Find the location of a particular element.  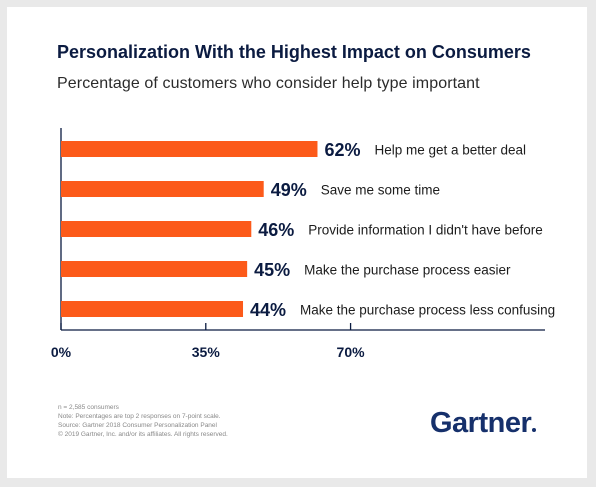

logo-dot-icon is located at coordinates (534, 430).